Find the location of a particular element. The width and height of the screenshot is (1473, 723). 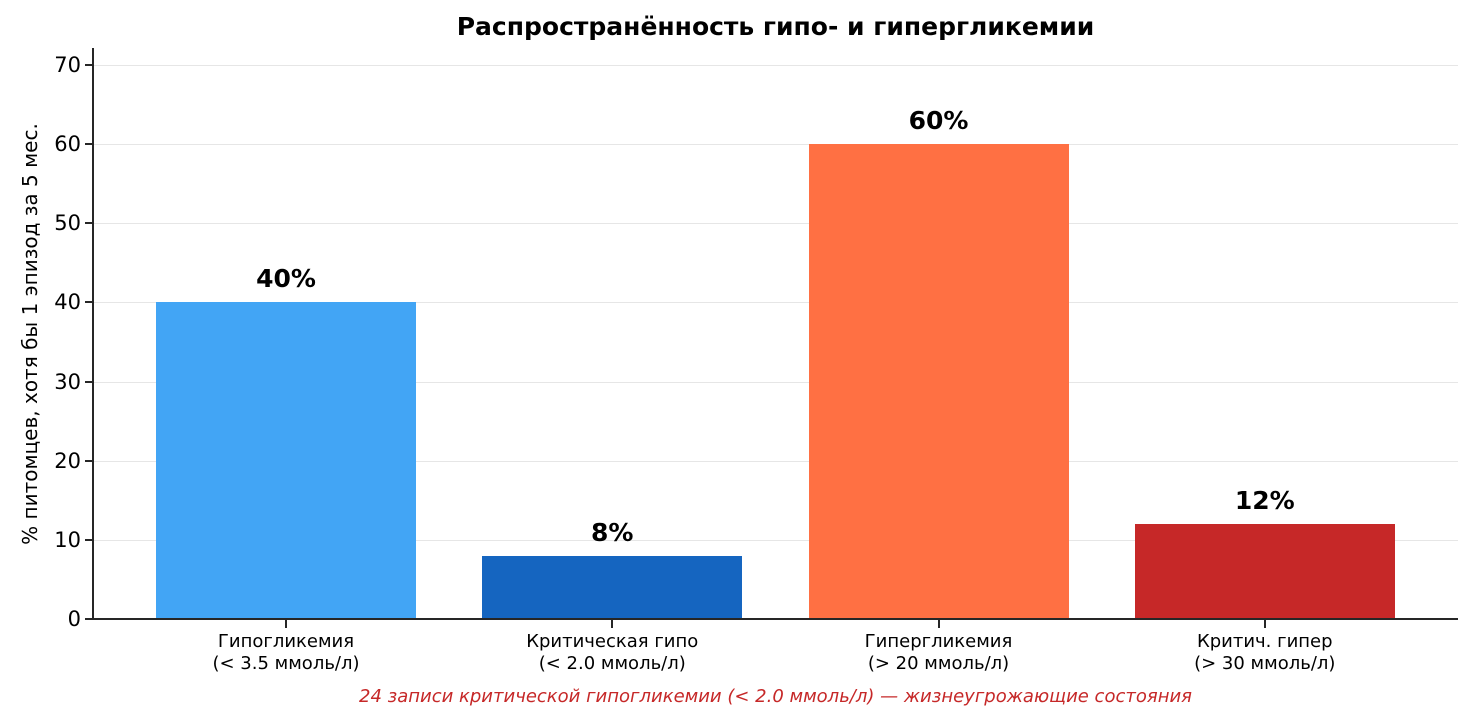

y-axis-label: % питомцев, хотя бы 1 эпизод за 5 мес. is located at coordinates (30, 334).